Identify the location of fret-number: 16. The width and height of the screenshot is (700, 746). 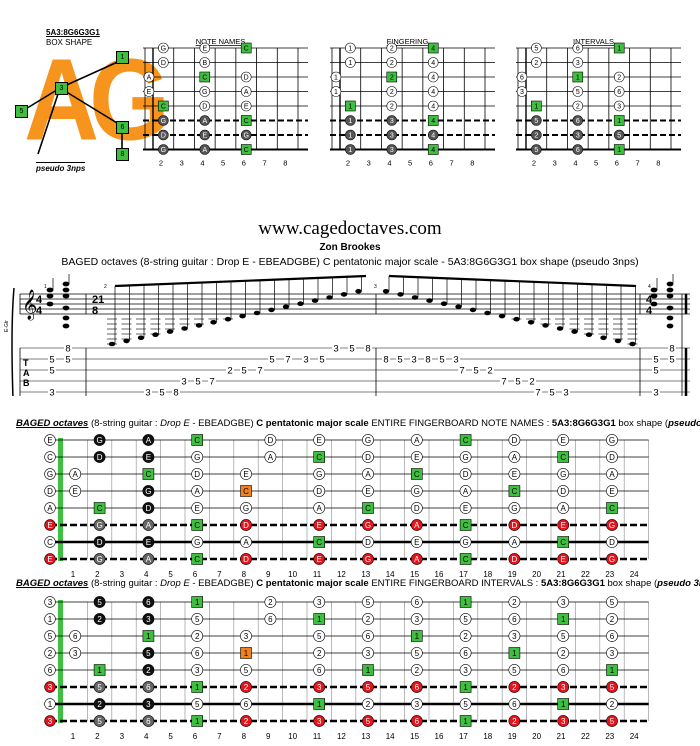
(439, 574).